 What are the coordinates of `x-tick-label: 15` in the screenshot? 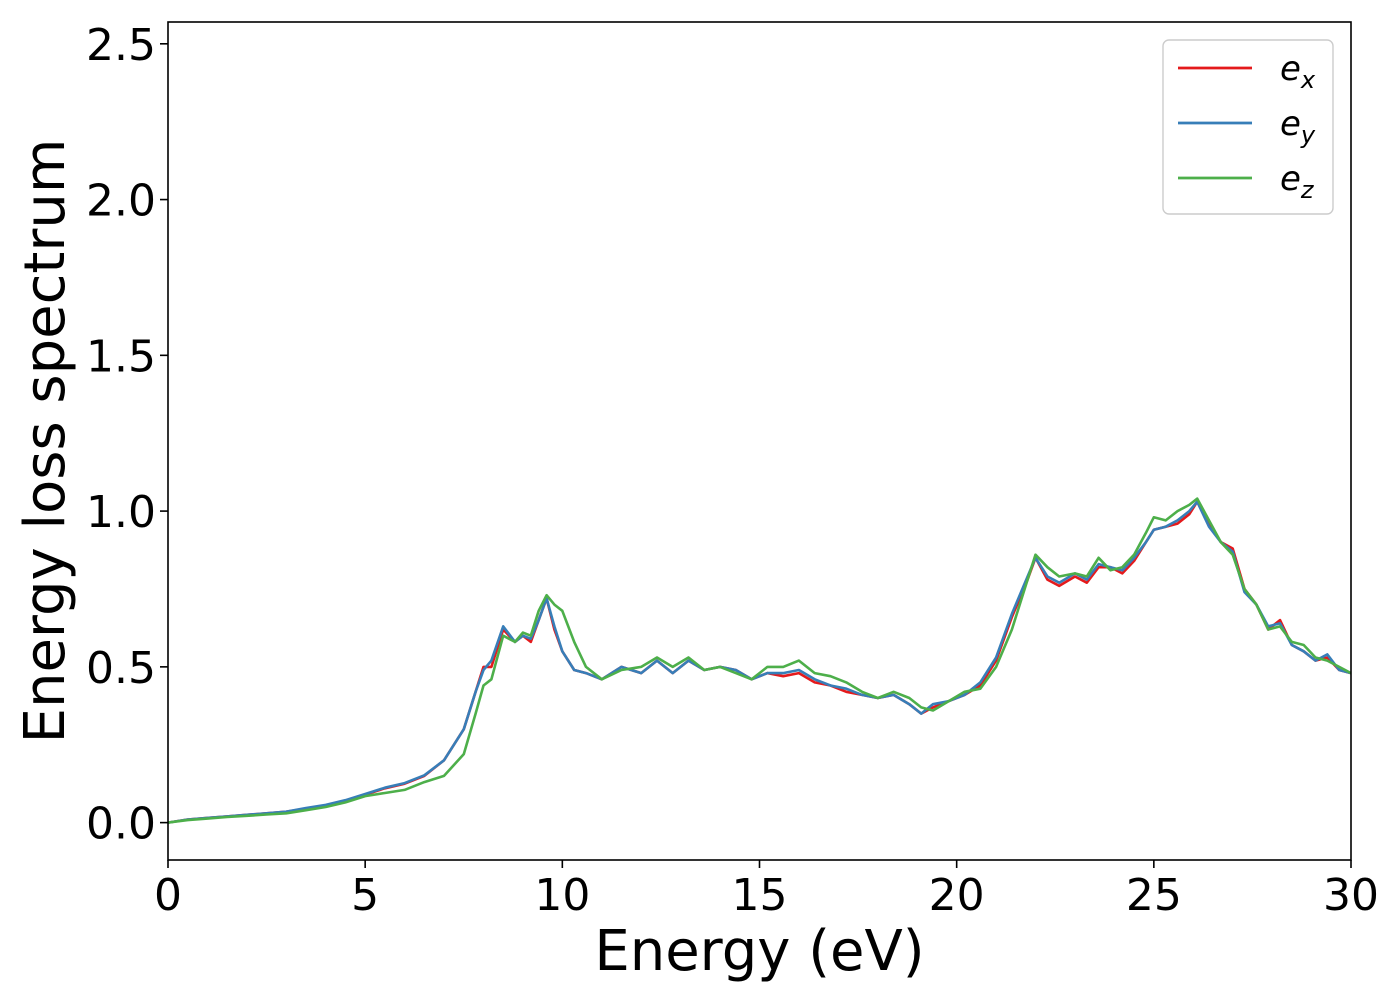 It's located at (760, 895).